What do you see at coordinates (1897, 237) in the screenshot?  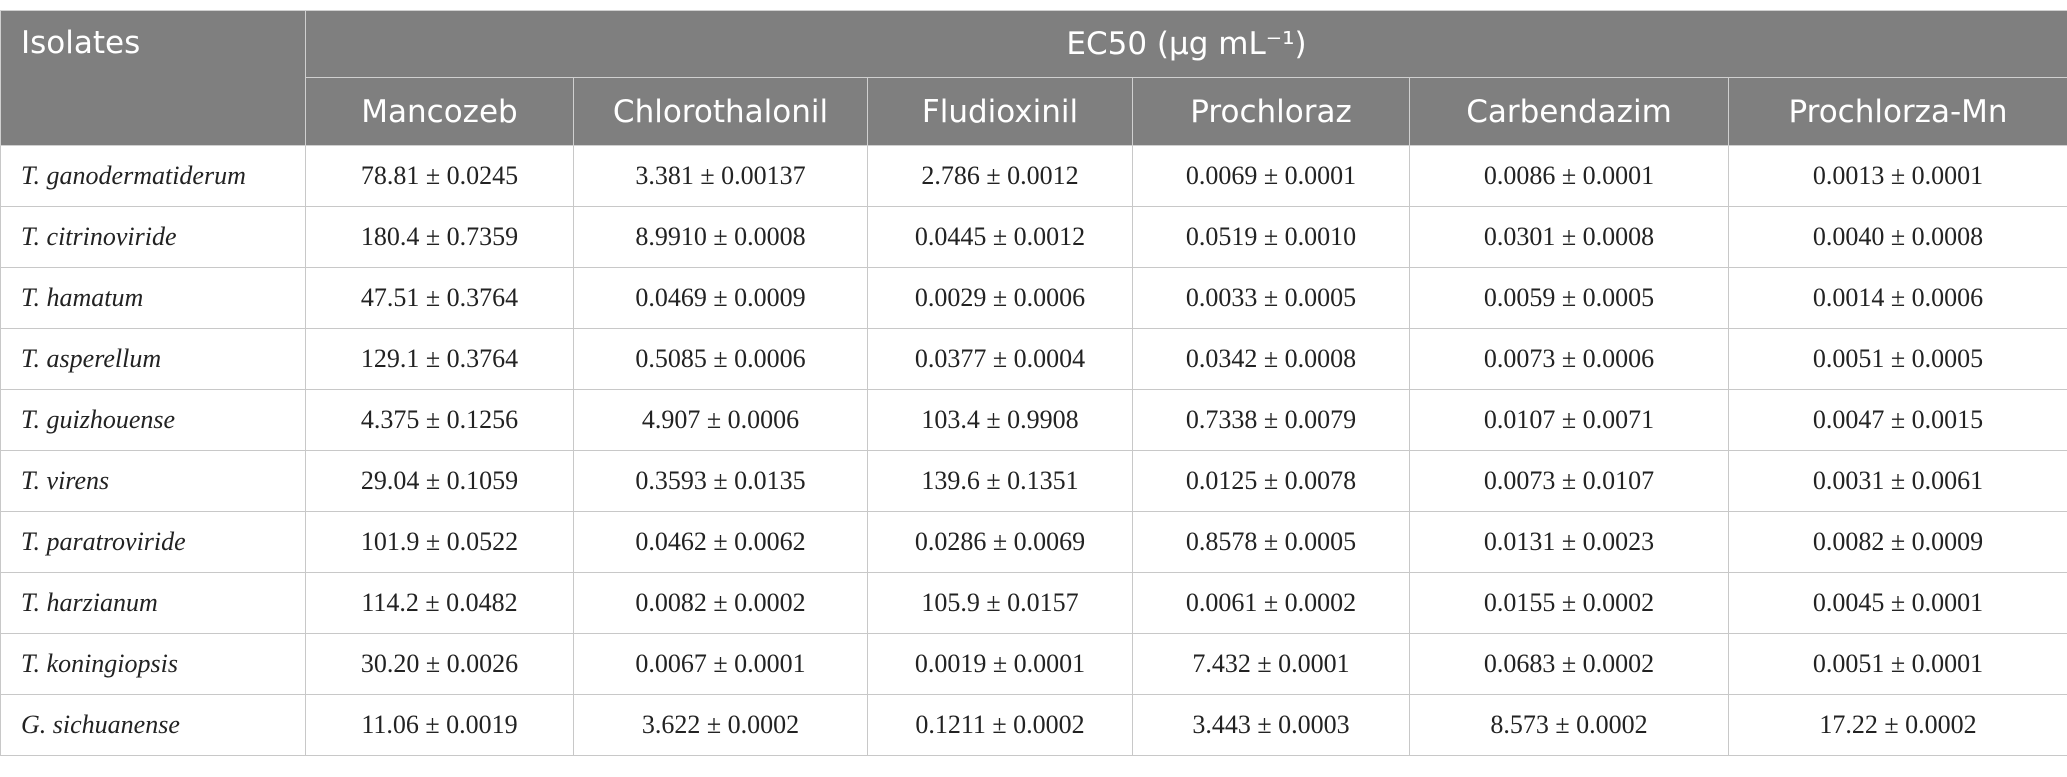 I see `ec50-value: 0.0040 ± 0.0008` at bounding box center [1897, 237].